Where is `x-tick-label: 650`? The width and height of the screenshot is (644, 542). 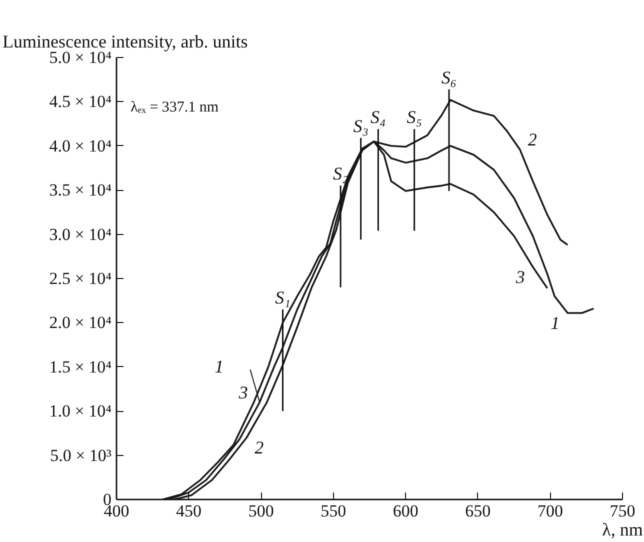 x-tick-label: 650 is located at coordinates (478, 511).